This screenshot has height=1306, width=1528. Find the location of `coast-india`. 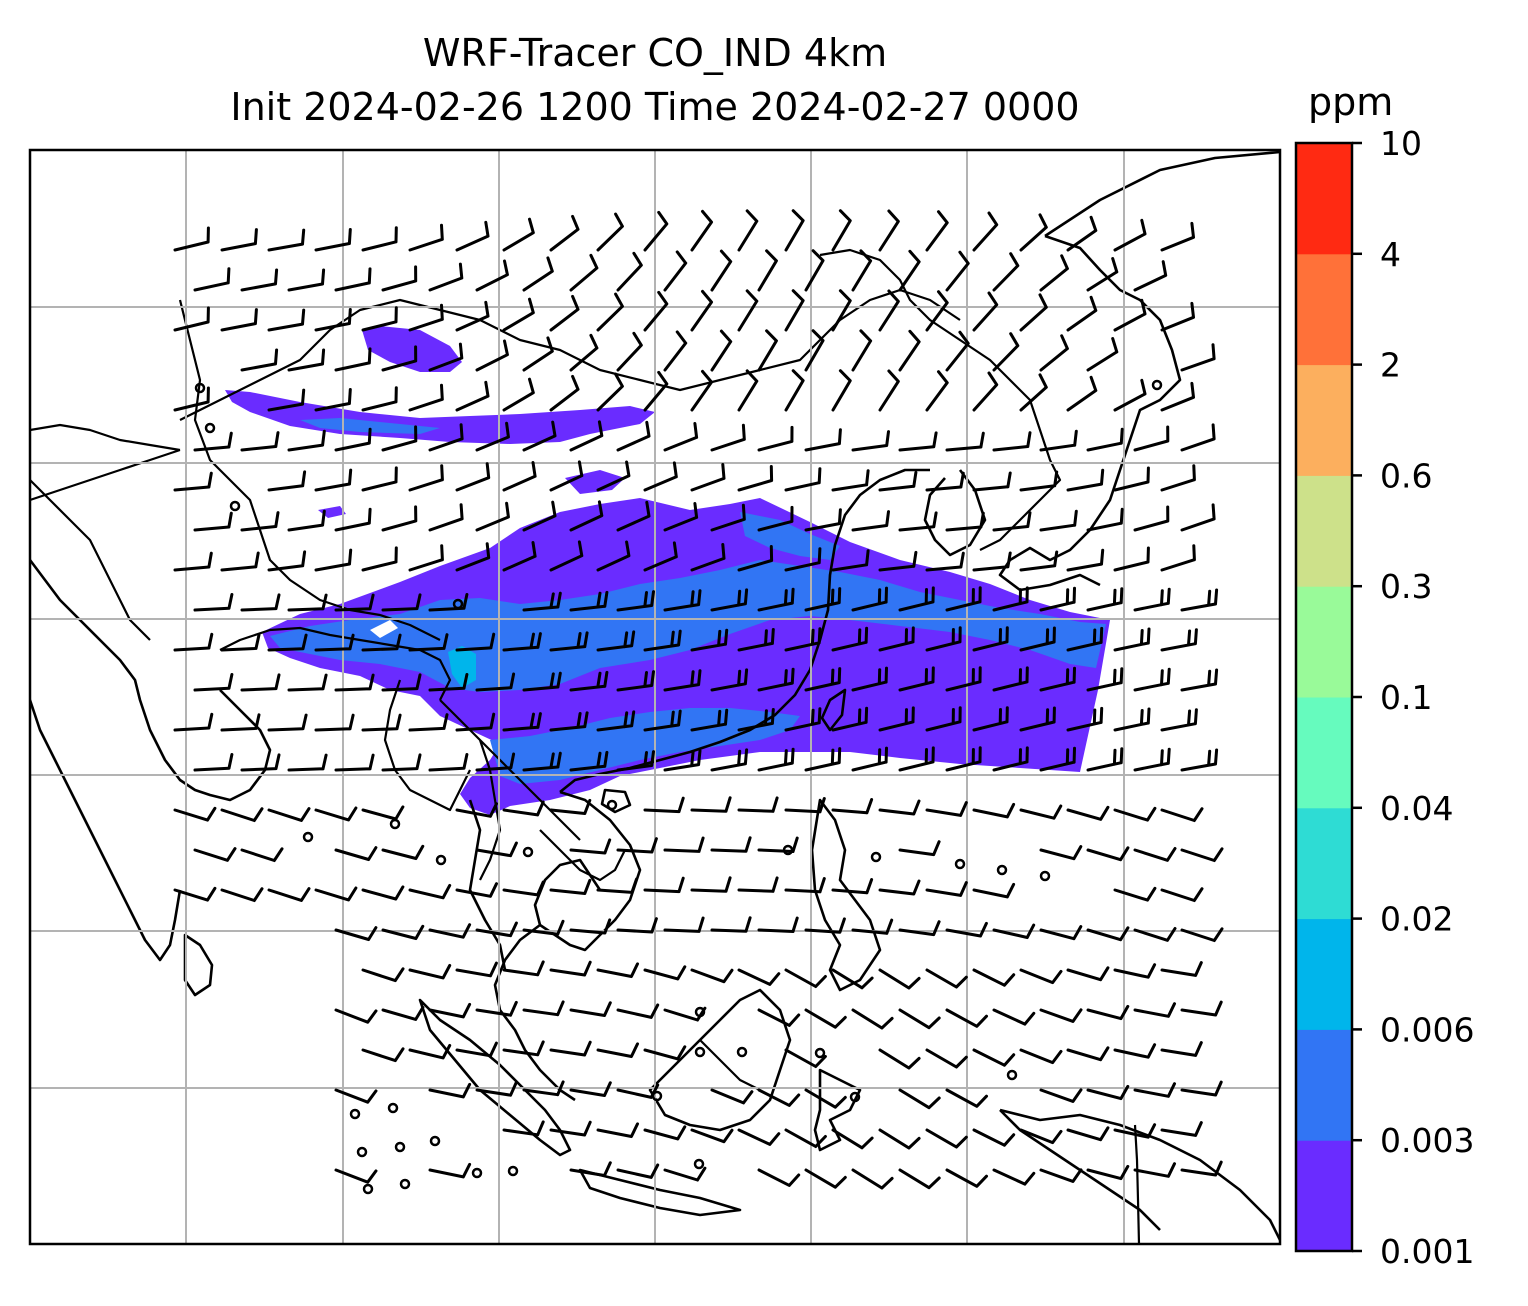

coast-india is located at coordinates (151, 760).